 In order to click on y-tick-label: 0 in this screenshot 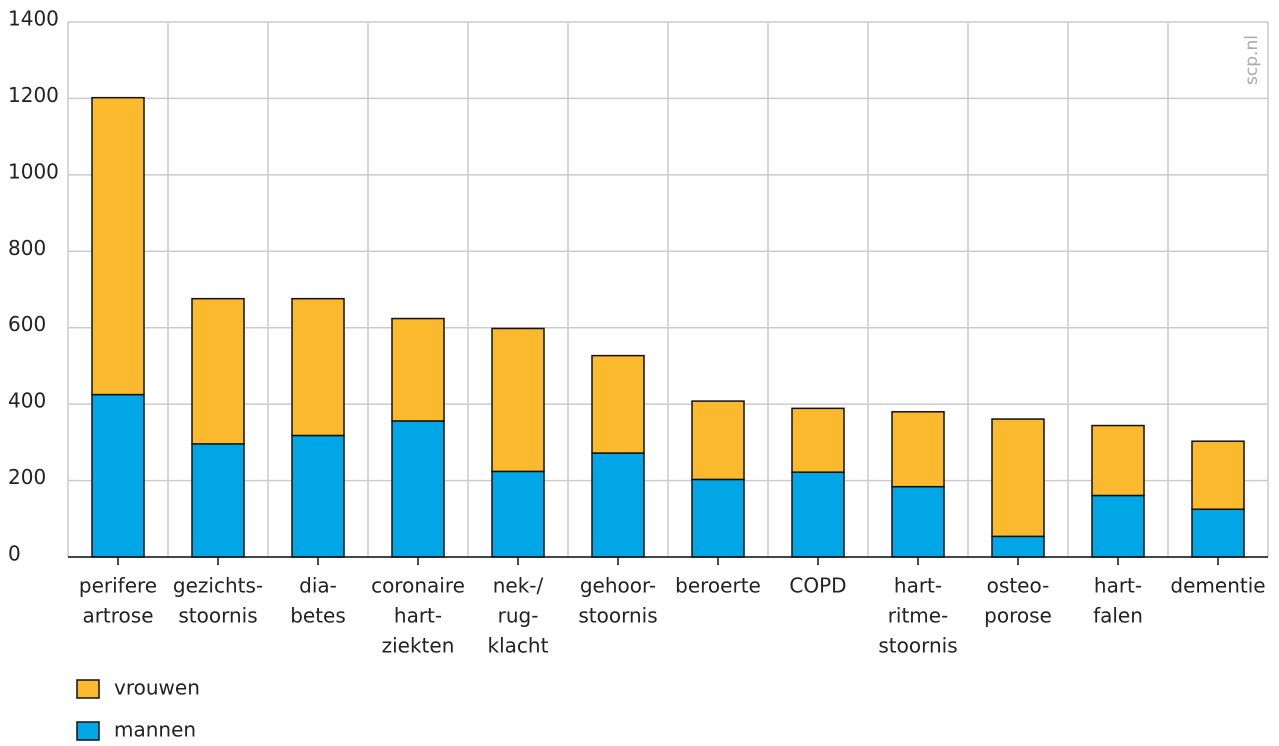, I will do `click(14, 554)`.